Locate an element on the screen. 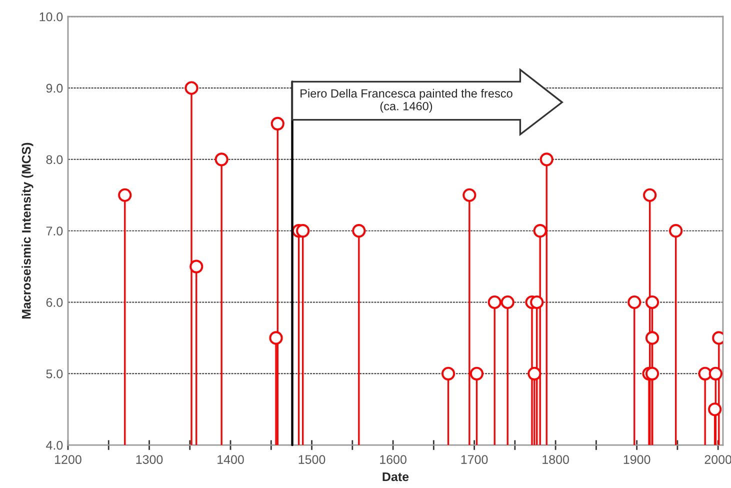 The height and width of the screenshot is (488, 731). y-tick-label: 9.0 is located at coordinates (54, 88).